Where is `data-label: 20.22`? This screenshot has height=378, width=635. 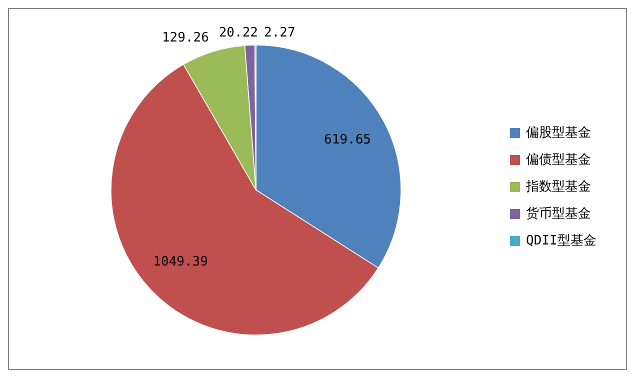
data-label: 20.22 is located at coordinates (238, 33).